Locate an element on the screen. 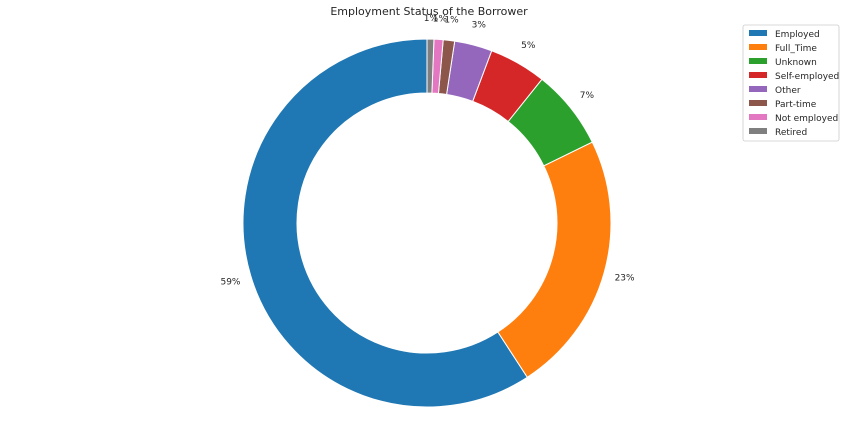 The image size is (858, 439). chart-title: Employment Status of the Borrower is located at coordinates (429, 11).